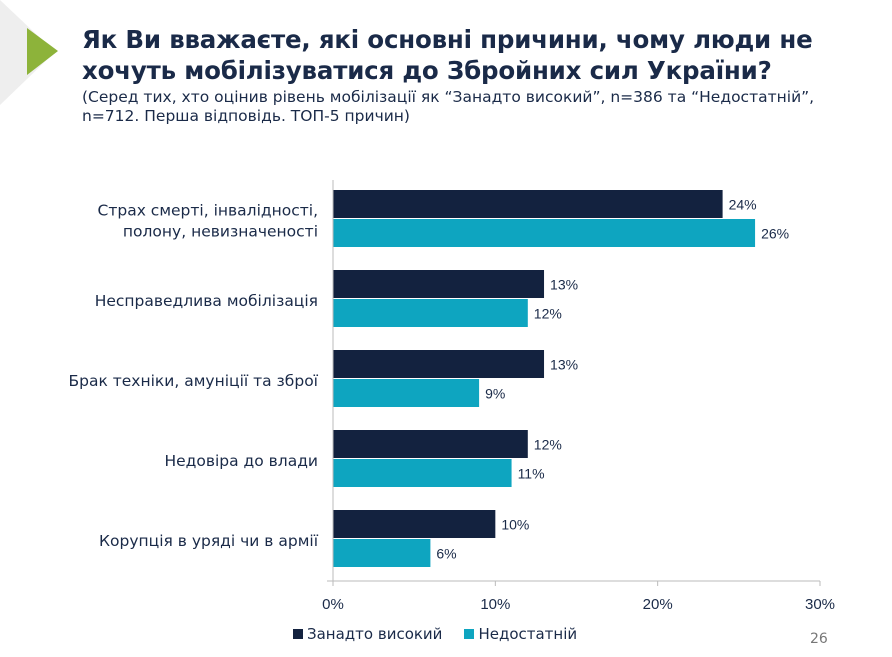 The height and width of the screenshot is (657, 892). I want to click on legend-label: Занадто високий, so click(375, 634).